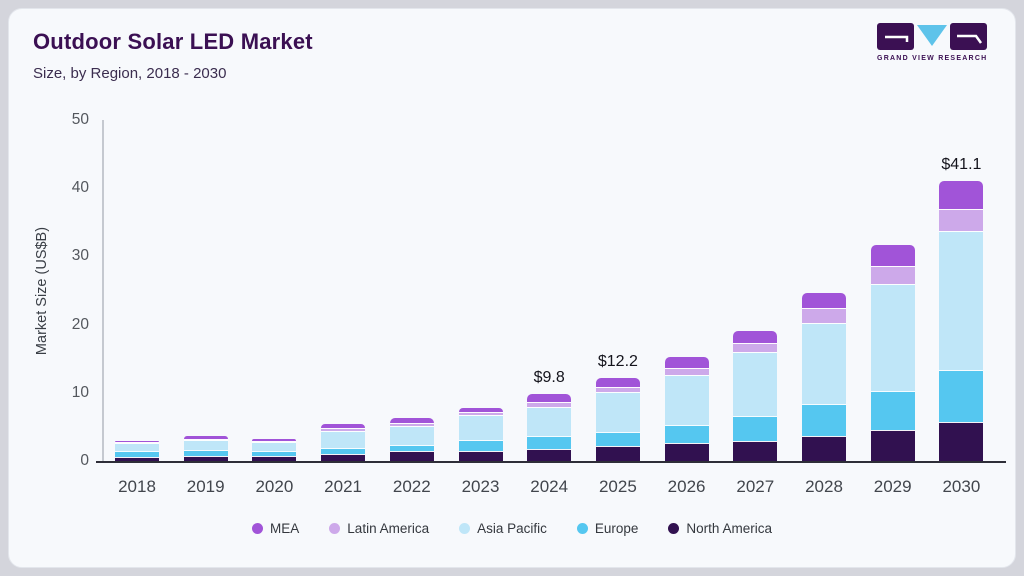 Image resolution: width=1024 pixels, height=576 pixels. What do you see at coordinates (755, 347) in the screenshot?
I see `bar-segment-latin-america-2027` at bounding box center [755, 347].